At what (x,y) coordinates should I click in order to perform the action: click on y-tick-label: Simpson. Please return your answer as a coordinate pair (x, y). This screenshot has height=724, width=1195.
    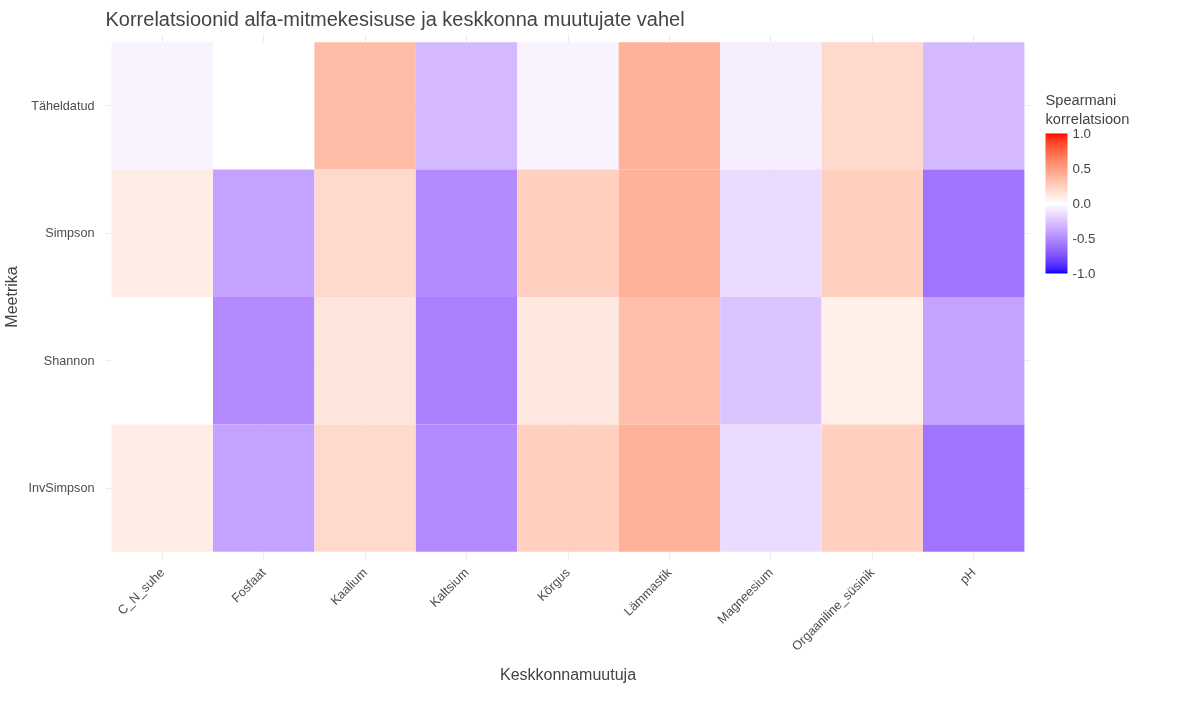
    Looking at the image, I should click on (70, 233).